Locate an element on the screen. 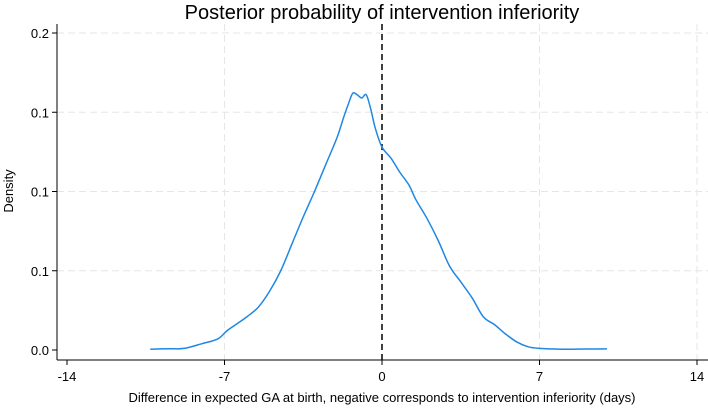 The width and height of the screenshot is (708, 408). x-tick-label: -14 is located at coordinates (67, 376).